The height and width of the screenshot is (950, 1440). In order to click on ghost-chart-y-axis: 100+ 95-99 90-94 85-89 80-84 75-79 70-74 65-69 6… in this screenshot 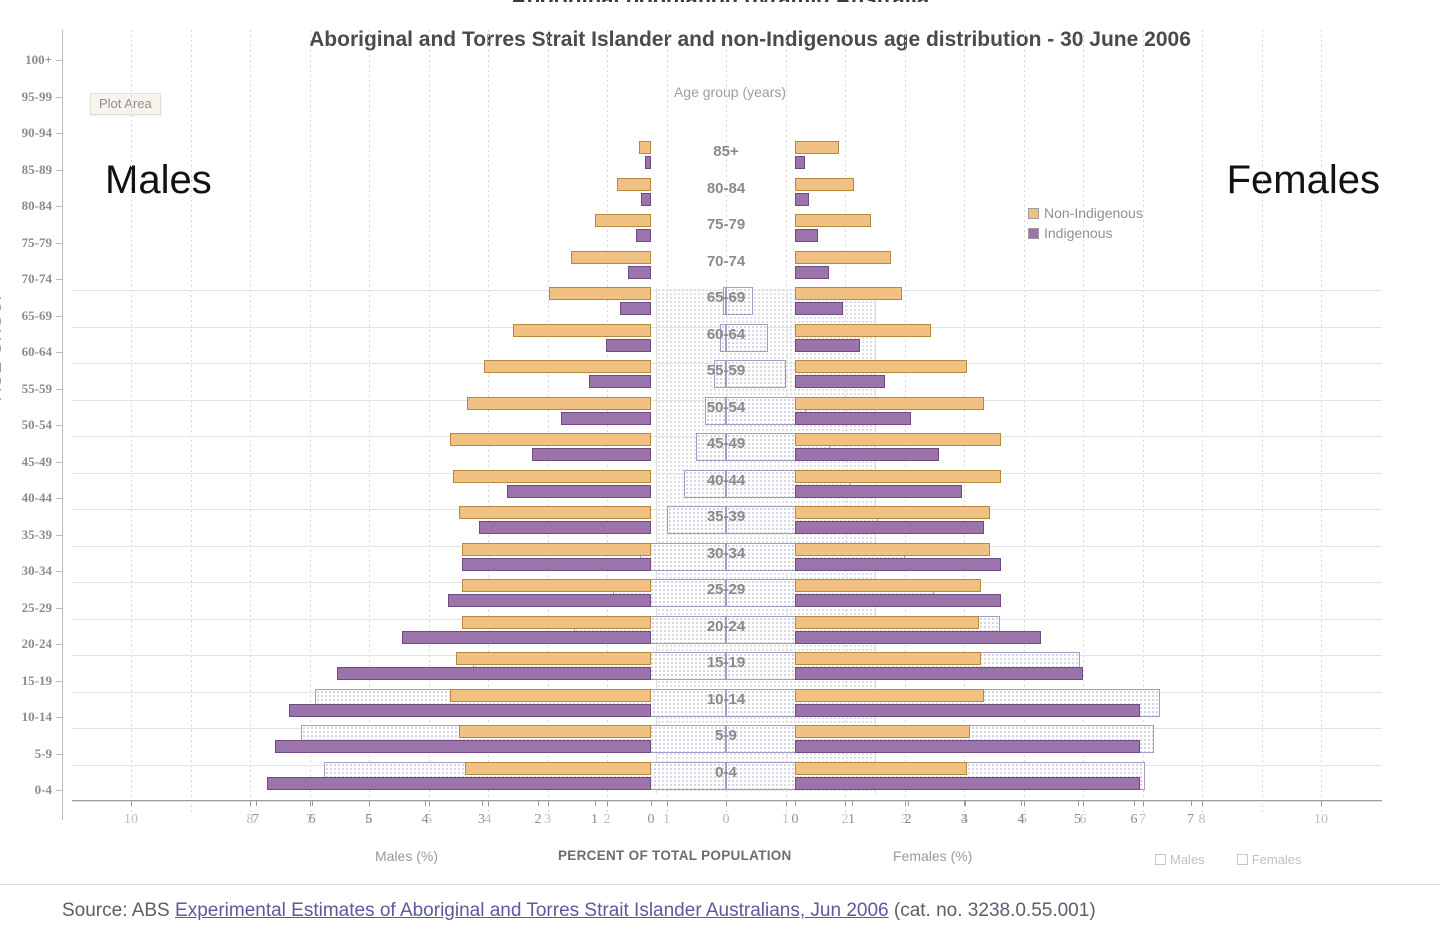, I will do `click(36, 425)`.